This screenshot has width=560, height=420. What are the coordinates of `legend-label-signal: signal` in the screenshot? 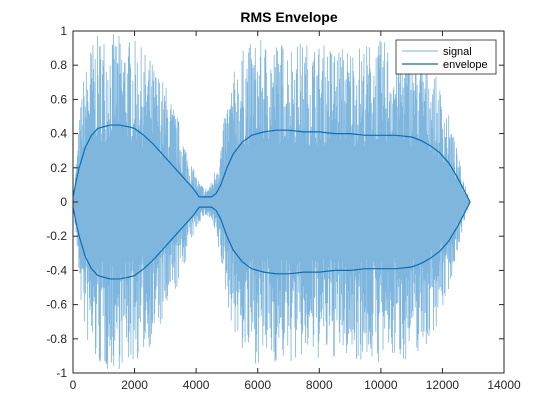 It's located at (457, 52).